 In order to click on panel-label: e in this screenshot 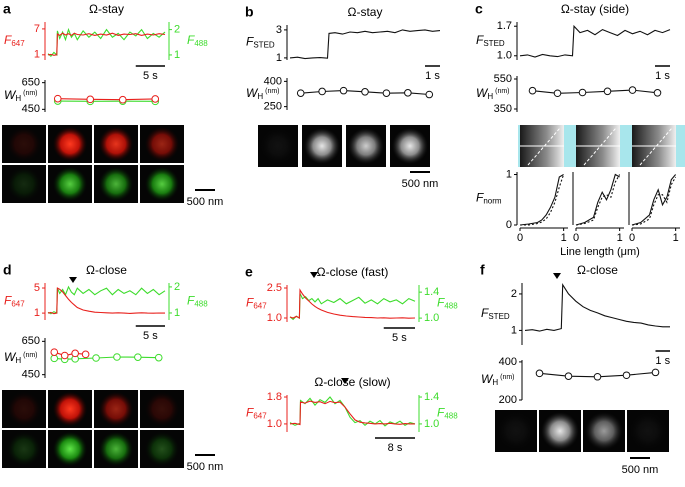, I will do `click(249, 272)`.